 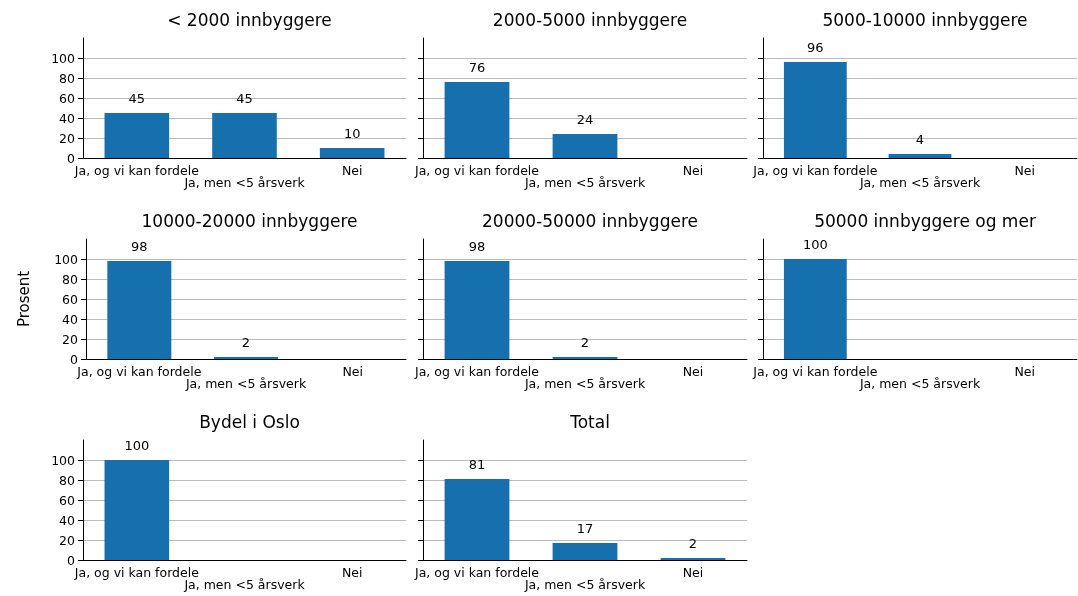 I want to click on chart-title: 50000 innbyggere og mer, so click(x=925, y=220).